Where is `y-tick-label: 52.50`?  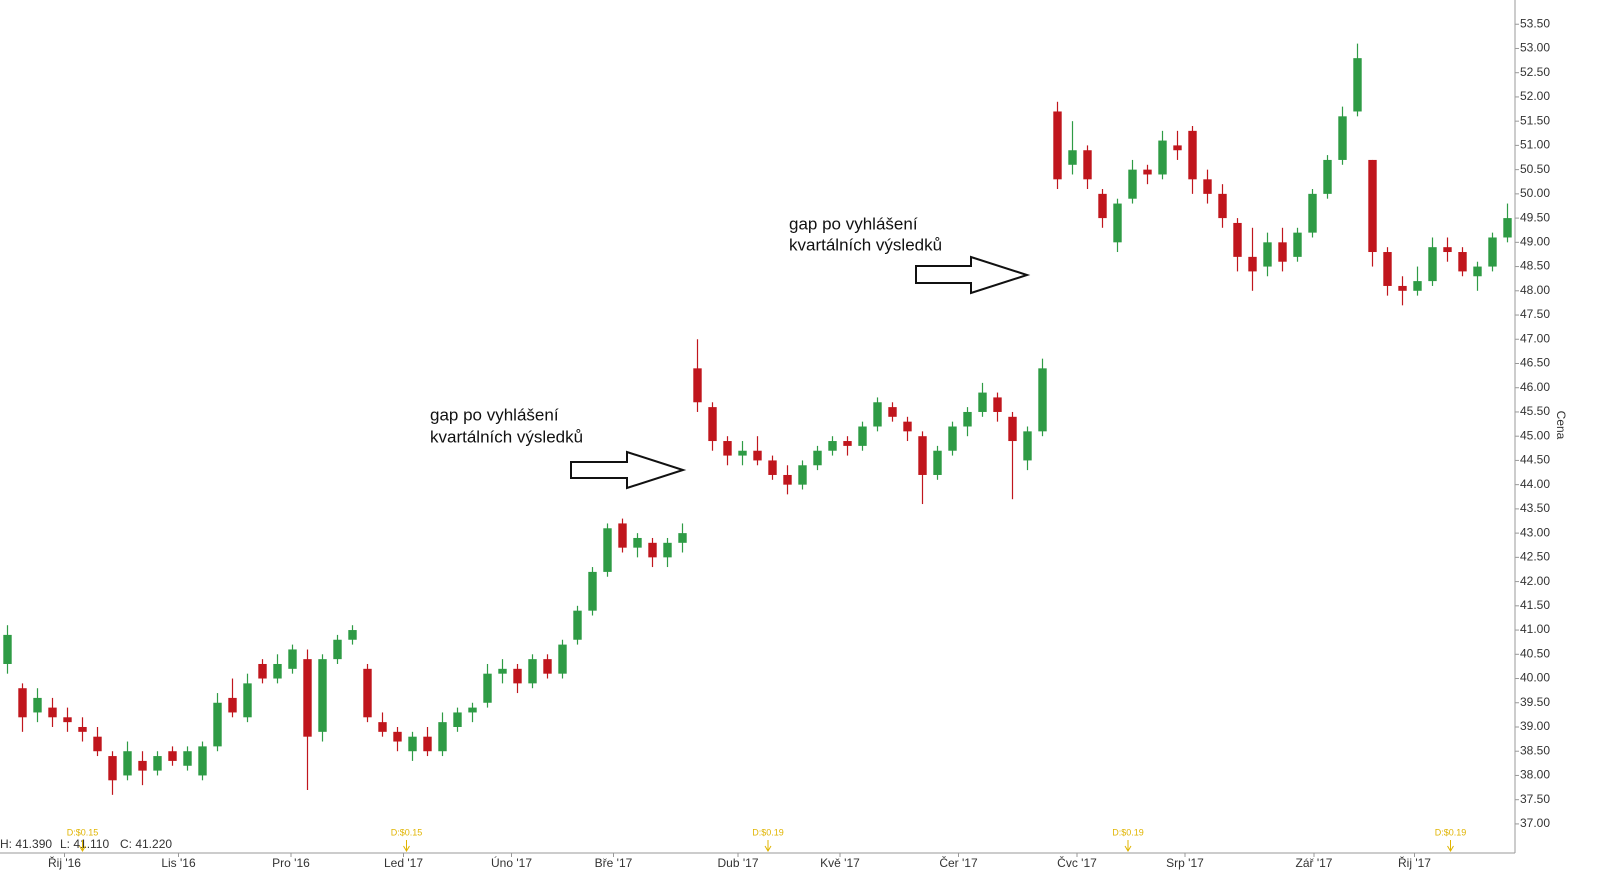 y-tick-label: 52.50 is located at coordinates (1535, 72).